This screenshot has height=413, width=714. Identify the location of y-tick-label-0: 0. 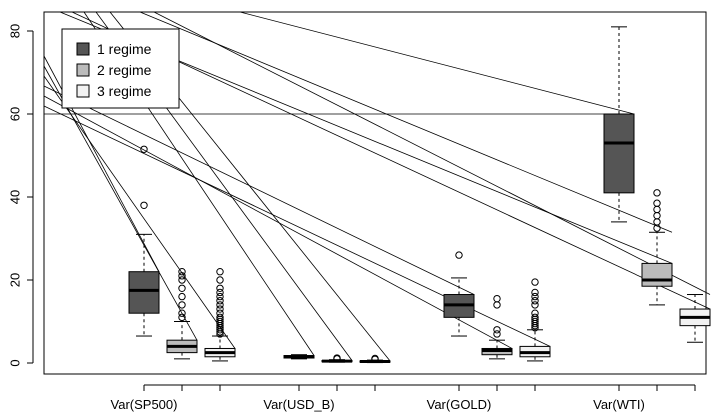
(14, 362).